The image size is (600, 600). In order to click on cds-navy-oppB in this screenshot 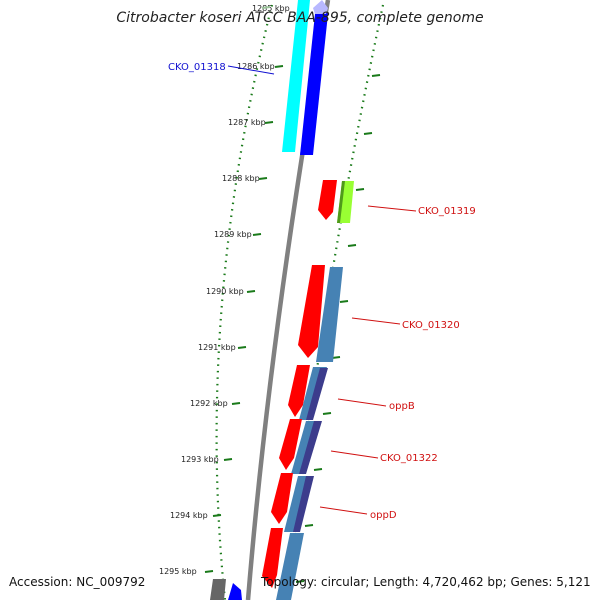, I will do `click(317, 394)`.